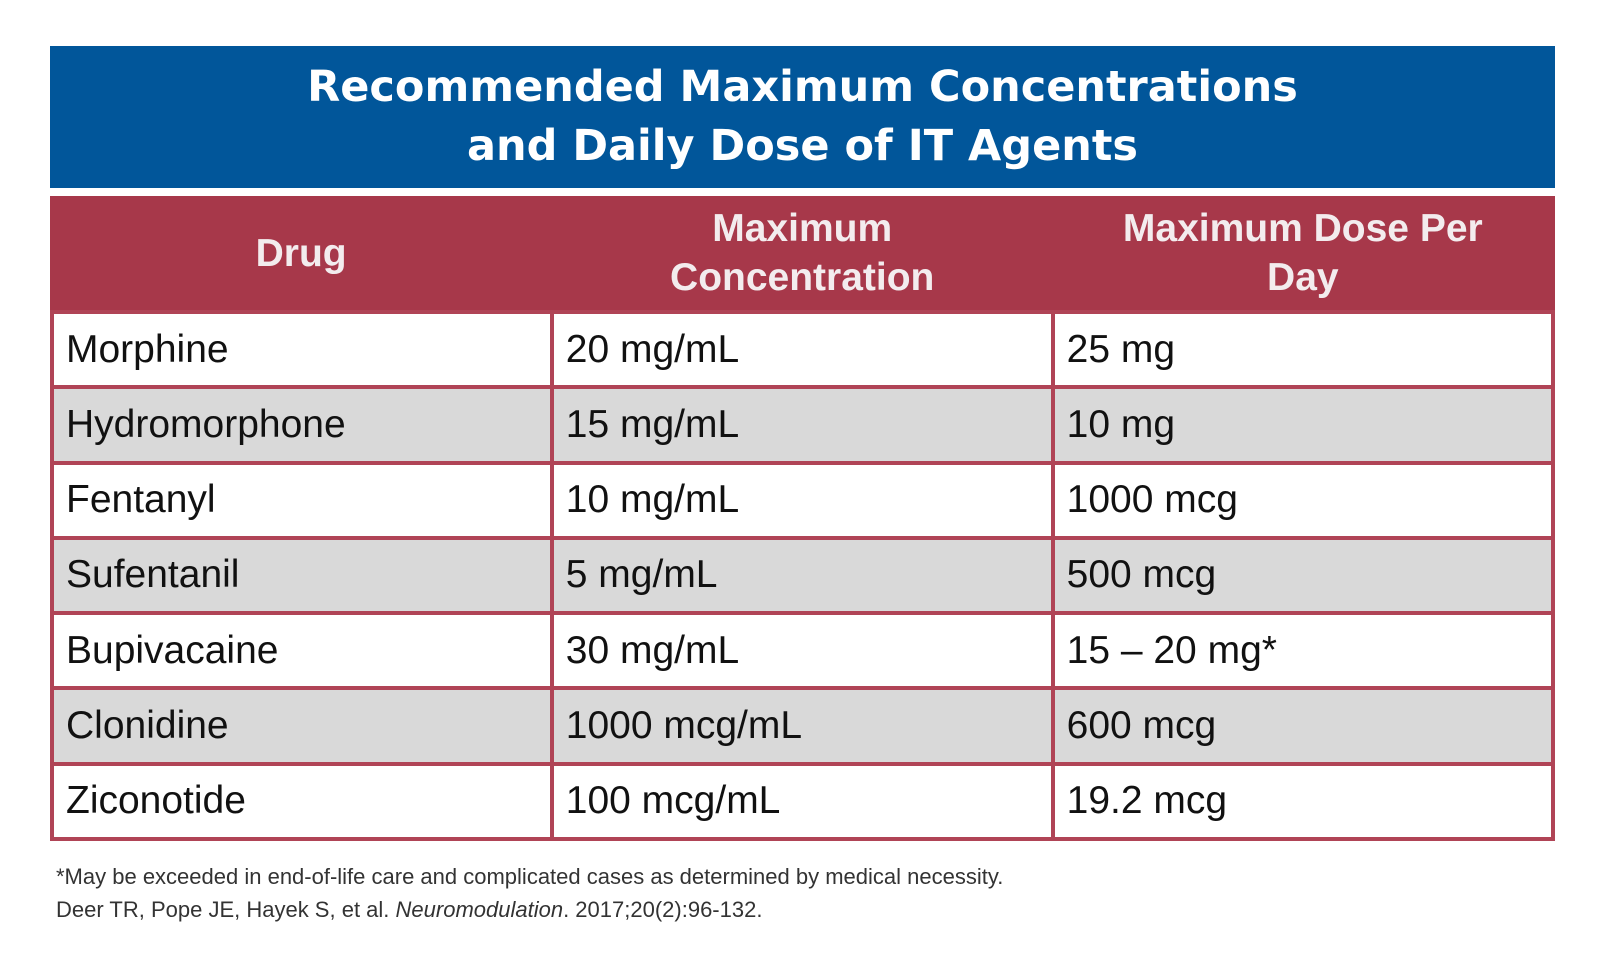 This screenshot has width=1600, height=958. Describe the element at coordinates (1303, 277) in the screenshot. I see `header-dose-line-2: Day` at that location.